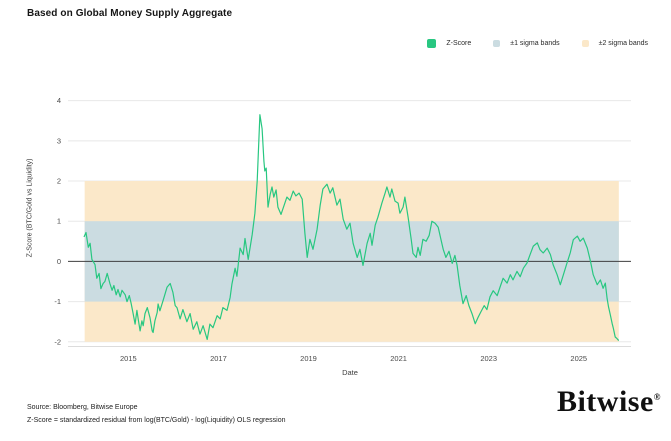 Image resolution: width=671 pixels, height=441 pixels. I want to click on legend-item-sigma1: ±1 sigma bands, so click(526, 43).